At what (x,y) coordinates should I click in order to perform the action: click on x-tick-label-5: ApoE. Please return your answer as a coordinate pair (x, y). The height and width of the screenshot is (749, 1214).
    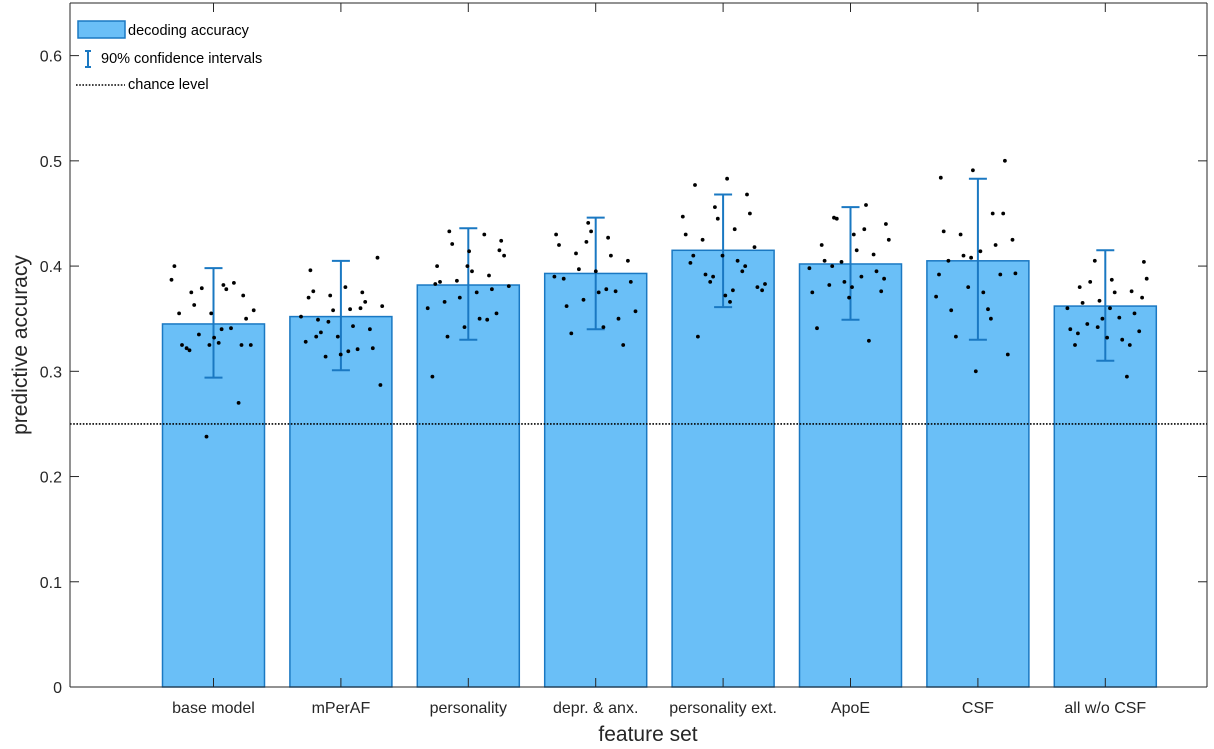
    Looking at the image, I should click on (850, 708).